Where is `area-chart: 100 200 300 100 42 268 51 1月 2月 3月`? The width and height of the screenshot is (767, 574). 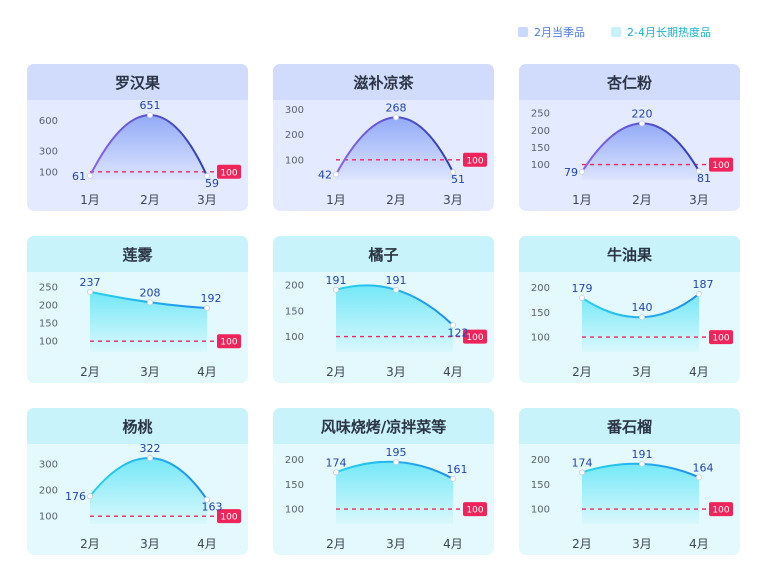
area-chart: 100 200 300 100 42 268 51 1月 2月 3月 is located at coordinates (386, 154).